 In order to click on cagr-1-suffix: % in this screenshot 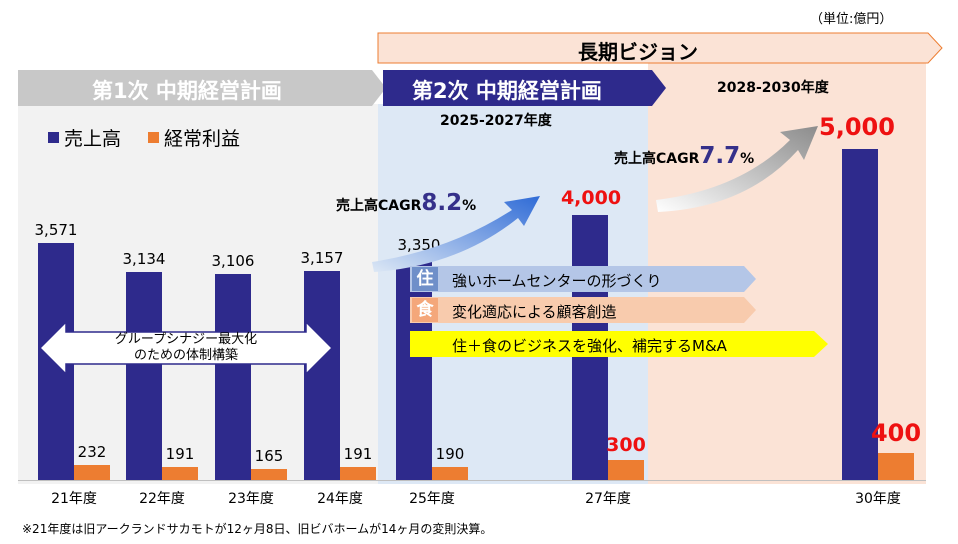, I will do `click(469, 206)`.